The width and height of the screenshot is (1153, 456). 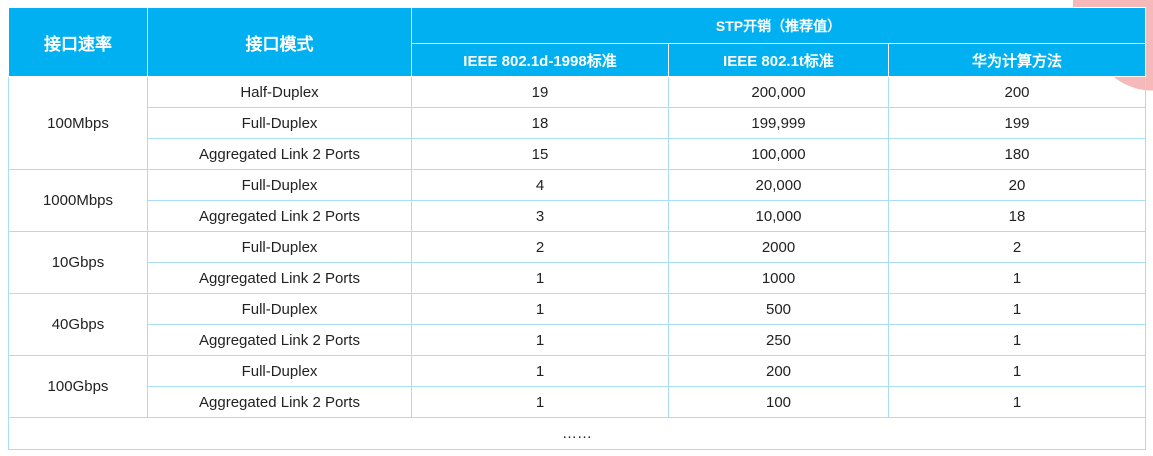 I want to click on ieee-d-cell: 18, so click(x=540, y=123).